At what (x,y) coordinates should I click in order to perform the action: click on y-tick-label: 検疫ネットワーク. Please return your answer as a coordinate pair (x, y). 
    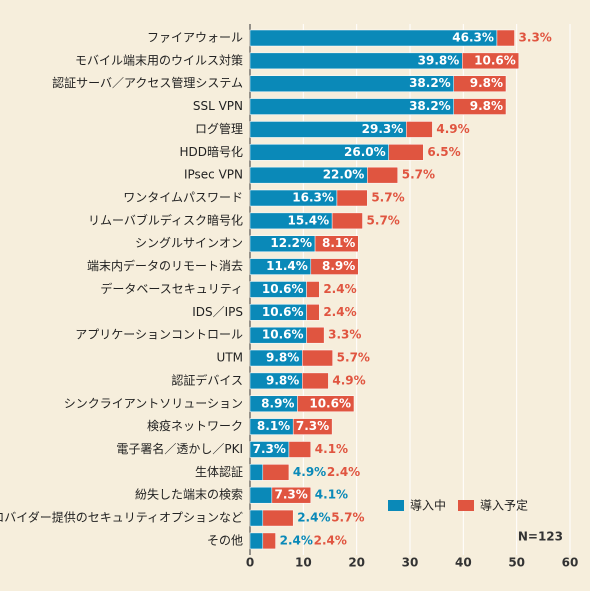
    Looking at the image, I should click on (195, 425).